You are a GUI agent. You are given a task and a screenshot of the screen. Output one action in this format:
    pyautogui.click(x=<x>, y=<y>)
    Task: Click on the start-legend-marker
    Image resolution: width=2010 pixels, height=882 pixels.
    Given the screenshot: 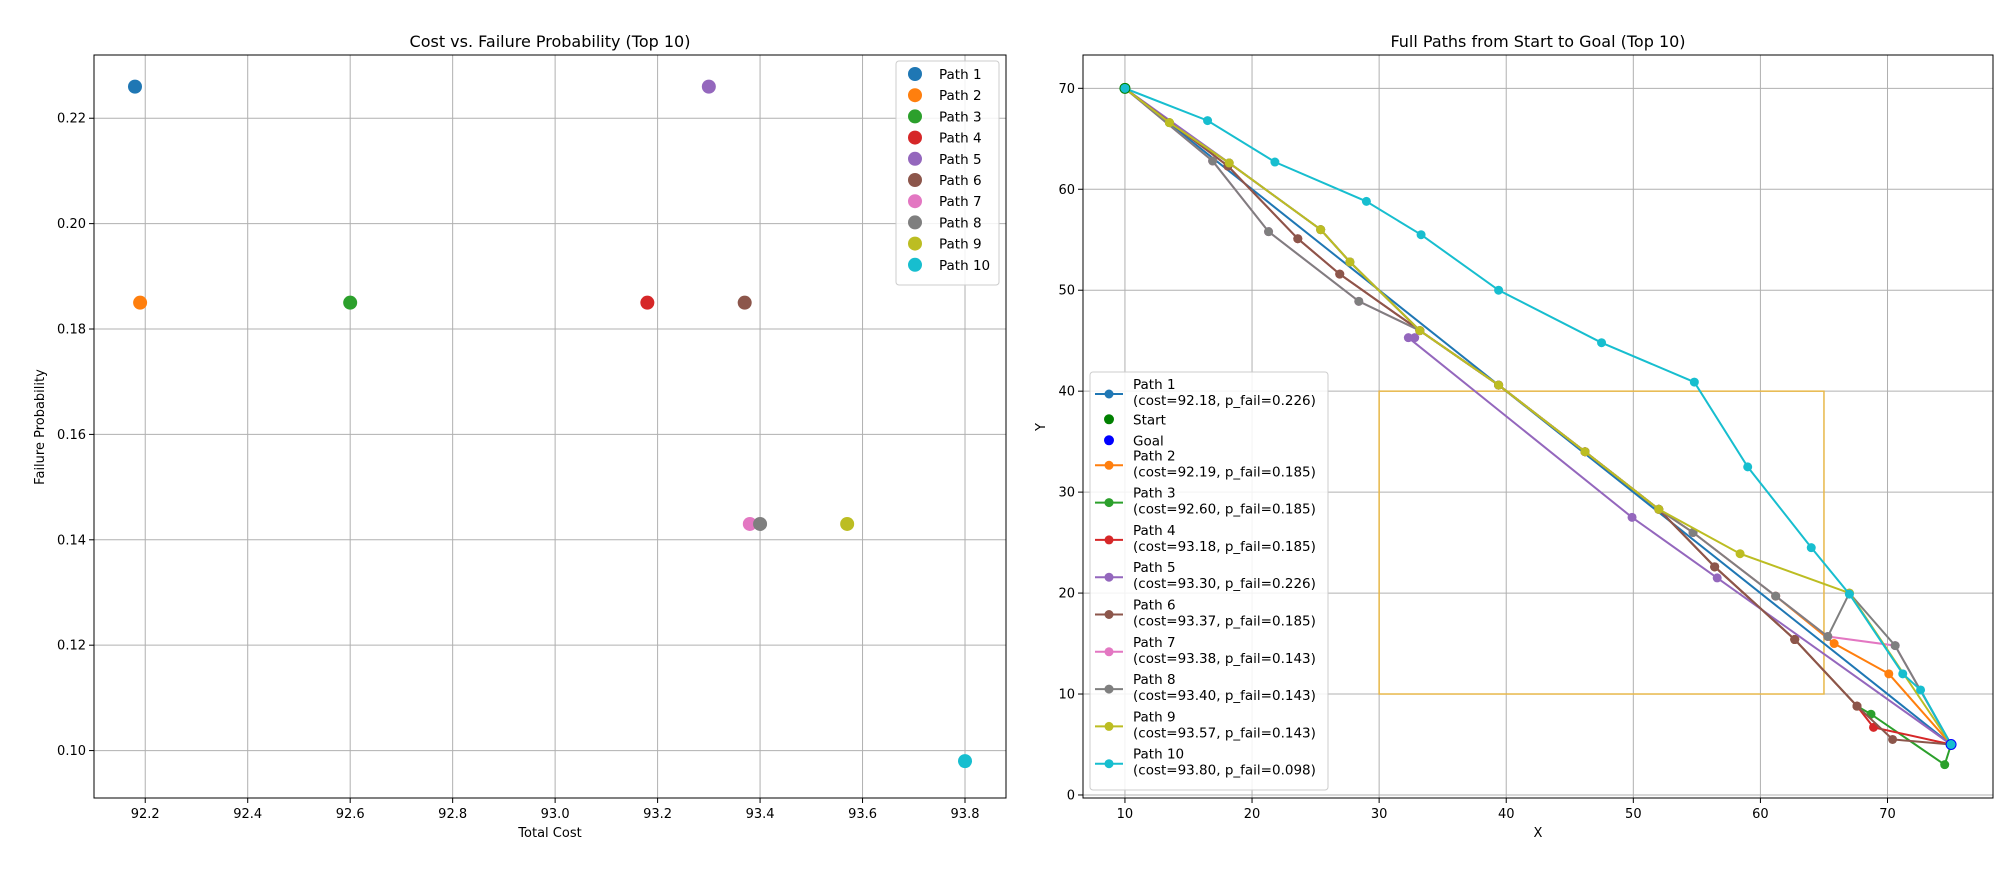 What is the action you would take?
    pyautogui.click(x=1109, y=419)
    